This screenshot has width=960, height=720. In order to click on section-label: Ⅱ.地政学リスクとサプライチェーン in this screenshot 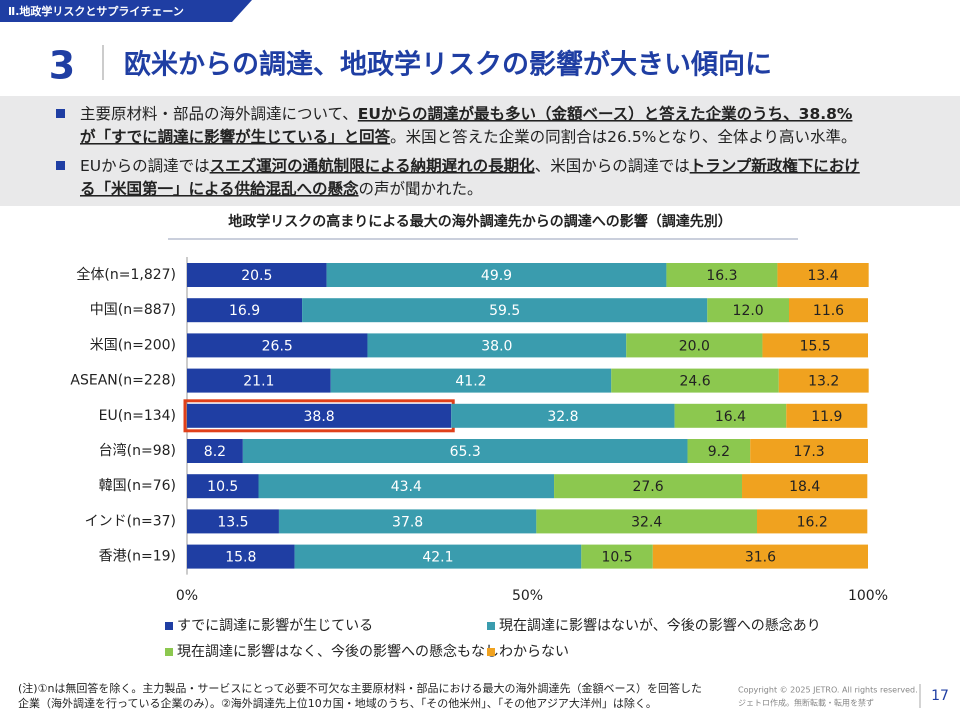, I will do `click(96, 11)`.